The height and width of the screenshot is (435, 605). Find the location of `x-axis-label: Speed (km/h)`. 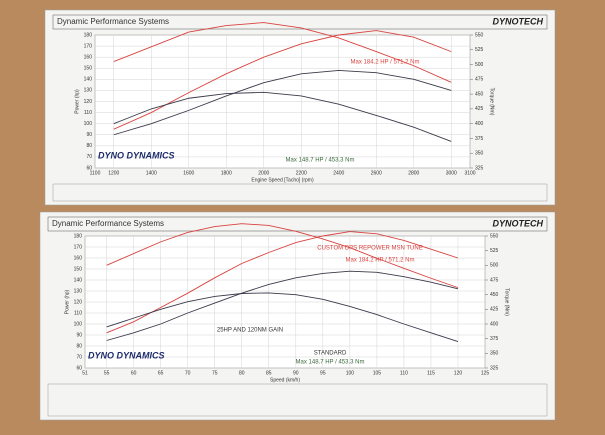

x-axis-label: Speed (km/h) is located at coordinates (285, 380).